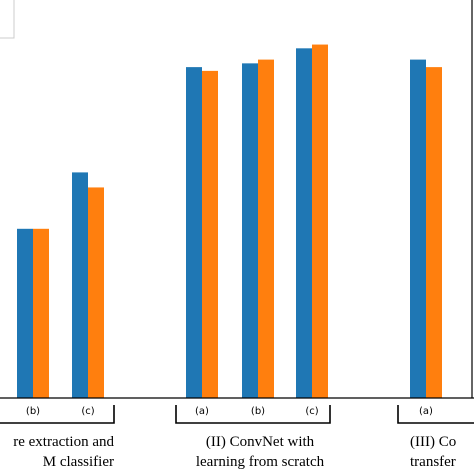 This screenshot has width=474, height=474. Describe the element at coordinates (78, 462) in the screenshot. I see `group-label-1-line-2: M classifier` at that location.